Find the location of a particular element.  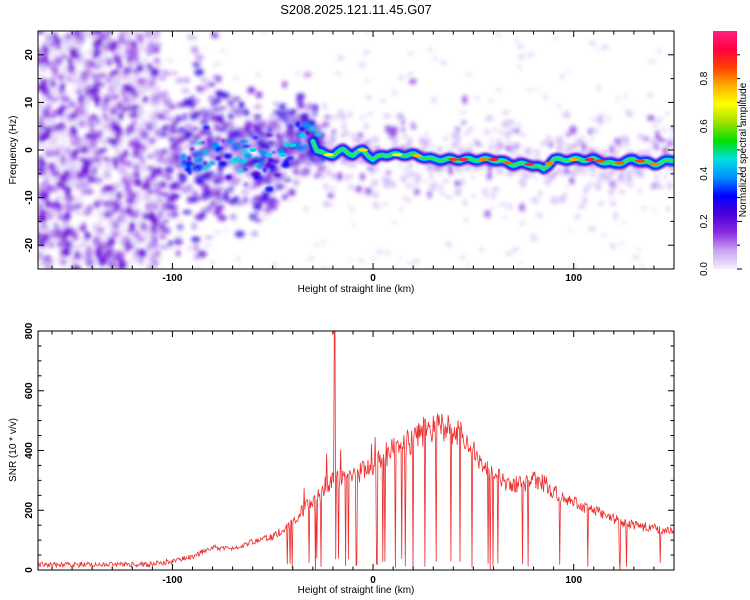

spectrogram-y-axis-label: Frequency (Hz) is located at coordinates (13, 150).